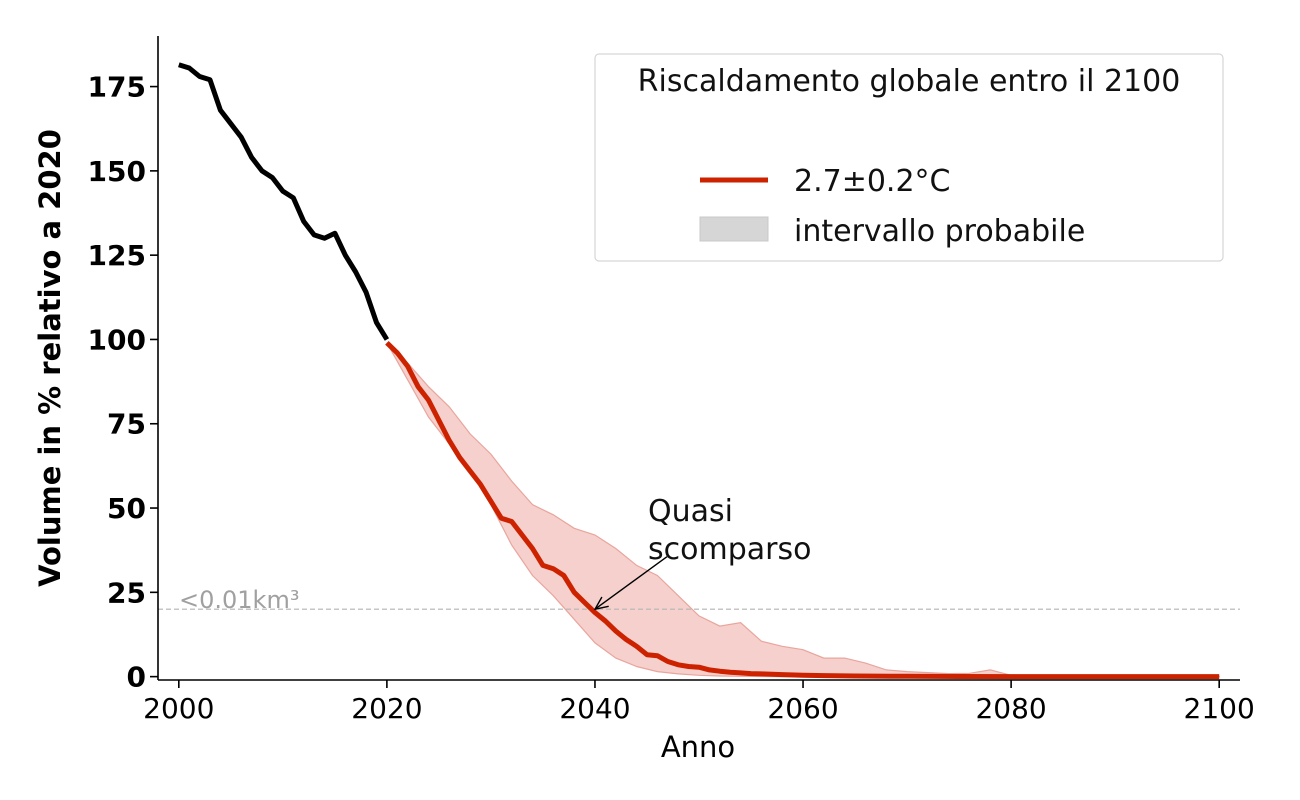 The image size is (1300, 800). What do you see at coordinates (802, 708) in the screenshot?
I see `x-tick-label: 2060` at bounding box center [802, 708].